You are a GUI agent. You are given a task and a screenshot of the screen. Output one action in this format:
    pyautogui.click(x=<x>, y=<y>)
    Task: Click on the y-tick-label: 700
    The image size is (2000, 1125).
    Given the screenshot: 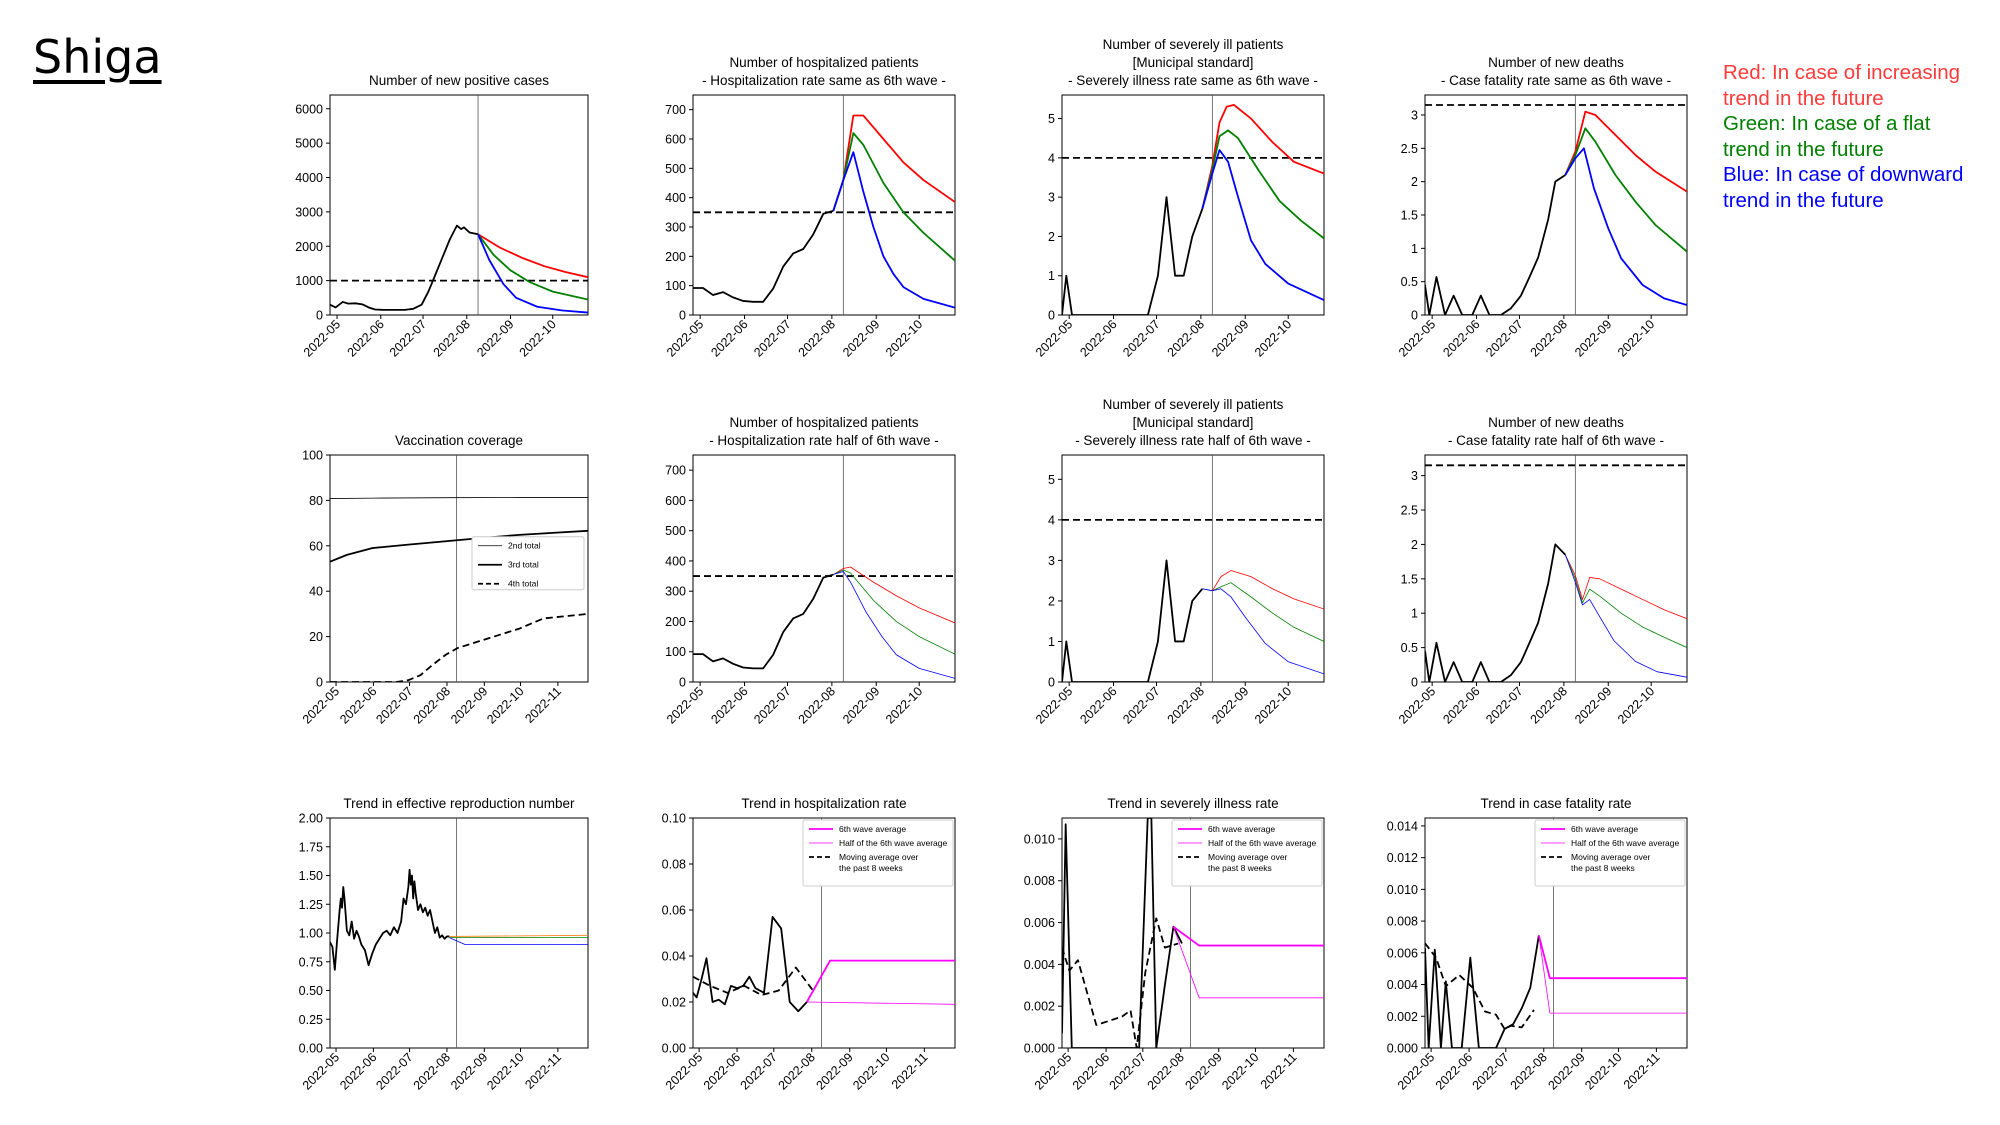 What is the action you would take?
    pyautogui.click(x=675, y=110)
    